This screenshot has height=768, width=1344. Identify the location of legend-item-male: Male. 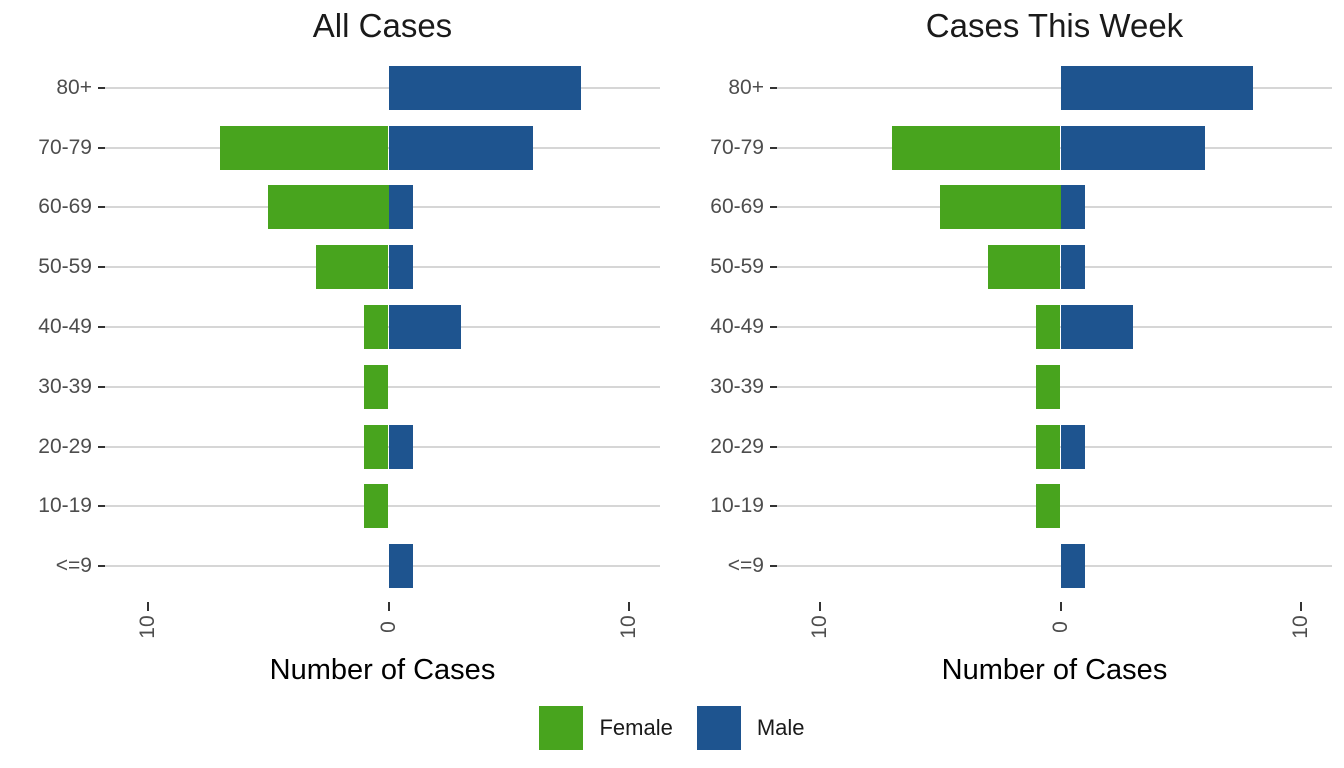
(750, 728).